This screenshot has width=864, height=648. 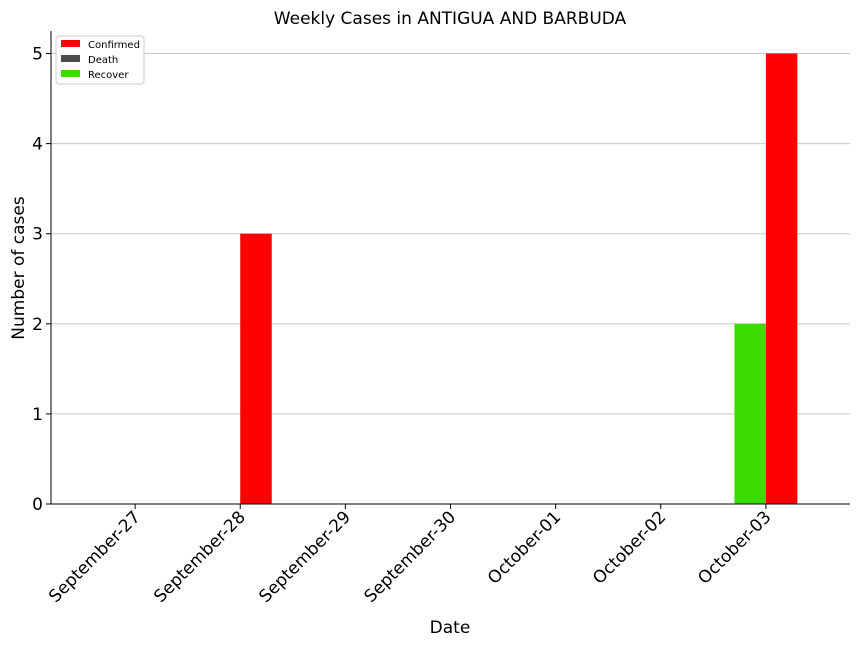 I want to click on y-tick-label: 0, so click(x=37, y=505).